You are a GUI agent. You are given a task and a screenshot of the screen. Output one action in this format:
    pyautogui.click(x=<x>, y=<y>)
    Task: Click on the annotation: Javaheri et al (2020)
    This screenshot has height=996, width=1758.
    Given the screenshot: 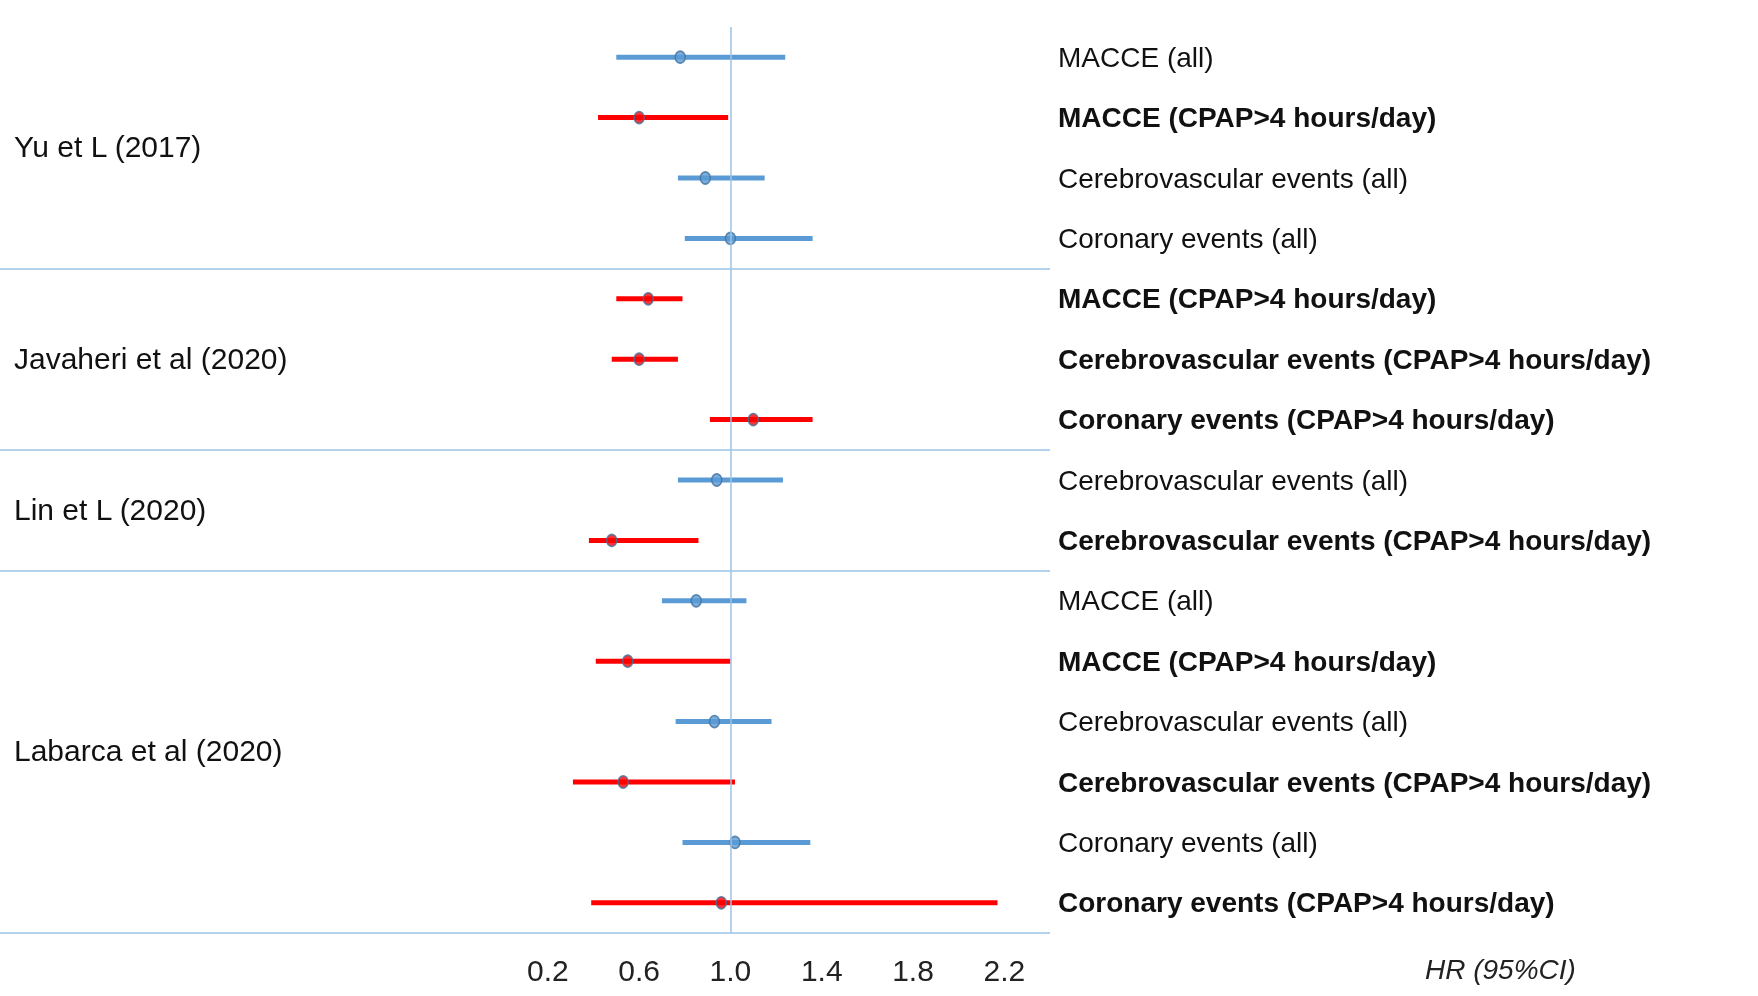 What is the action you would take?
    pyautogui.click(x=151, y=358)
    